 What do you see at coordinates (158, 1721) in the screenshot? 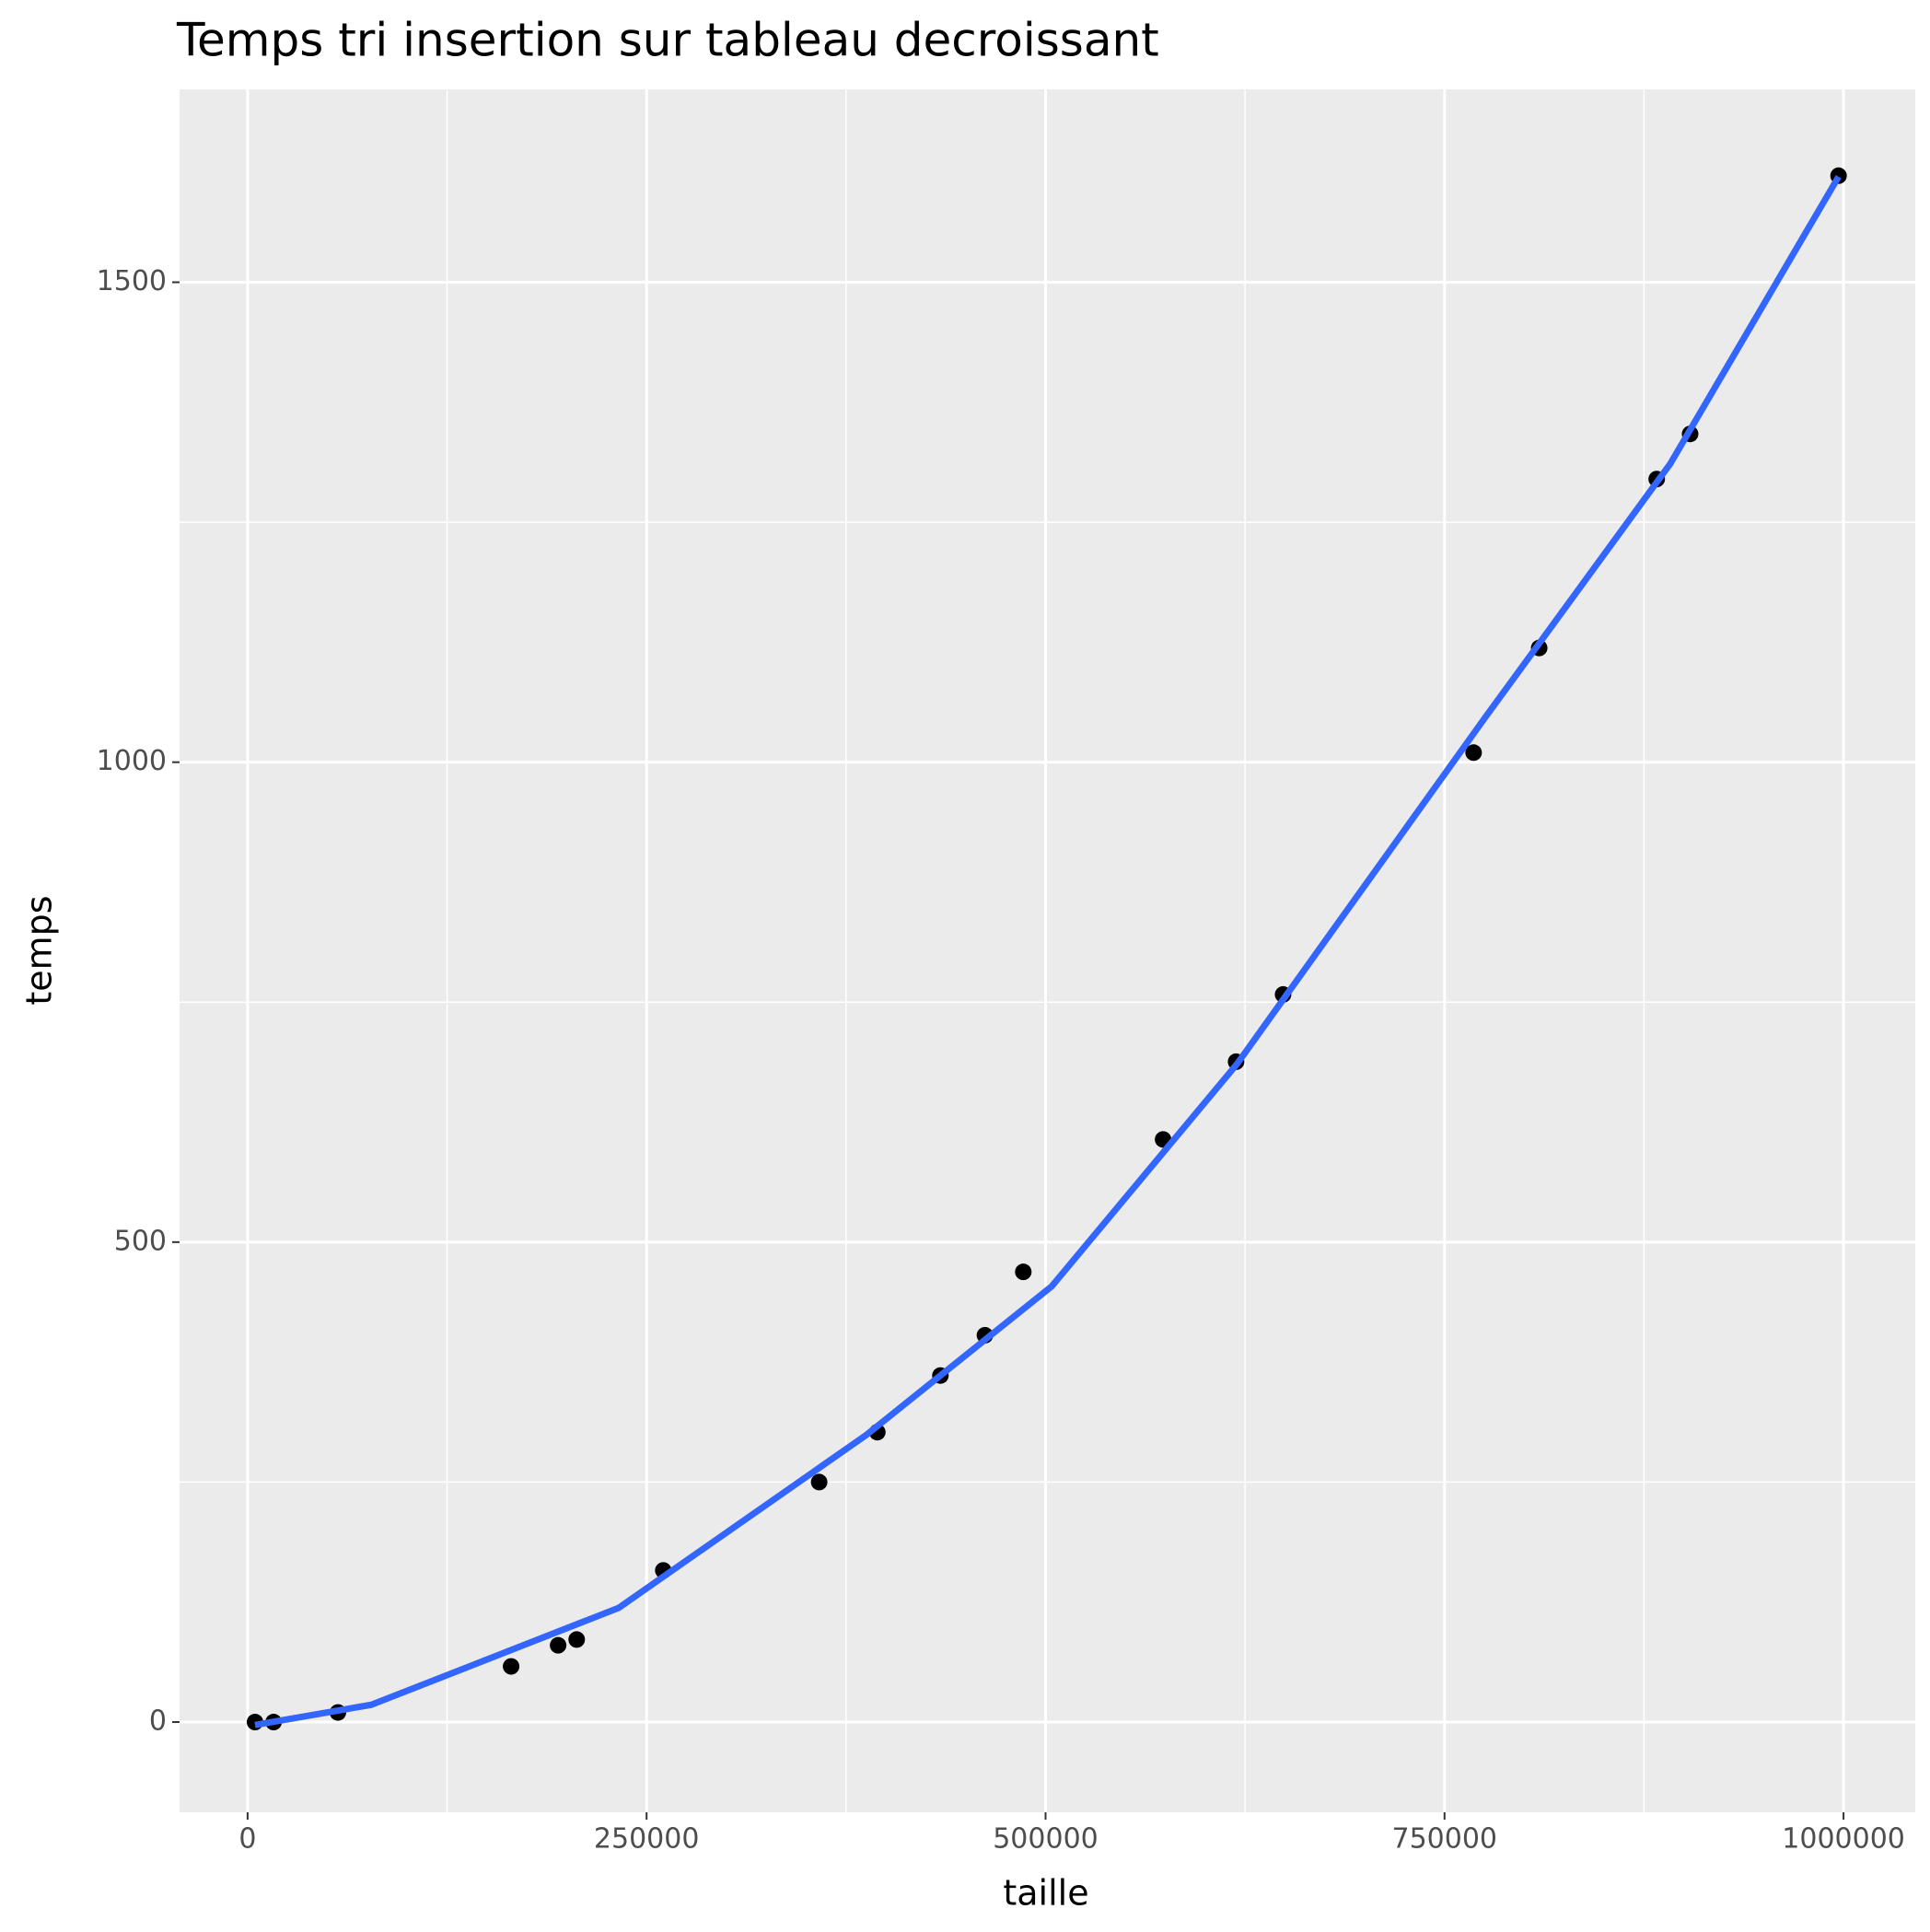
I see `y-tick-label: 0` at bounding box center [158, 1721].